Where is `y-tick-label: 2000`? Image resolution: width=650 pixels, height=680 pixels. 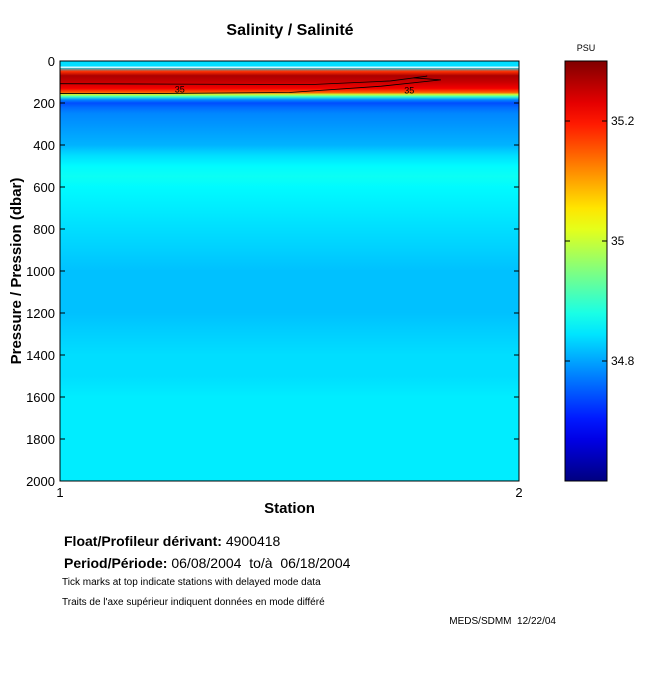 y-tick-label: 2000 is located at coordinates (40, 481).